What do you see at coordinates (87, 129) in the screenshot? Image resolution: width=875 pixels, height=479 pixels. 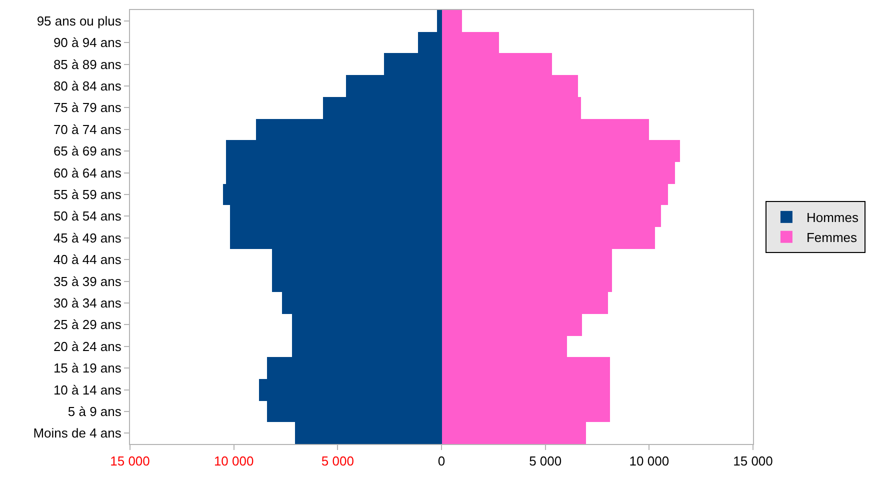 I see `y-tick-label: 70 à 74 ans` at bounding box center [87, 129].